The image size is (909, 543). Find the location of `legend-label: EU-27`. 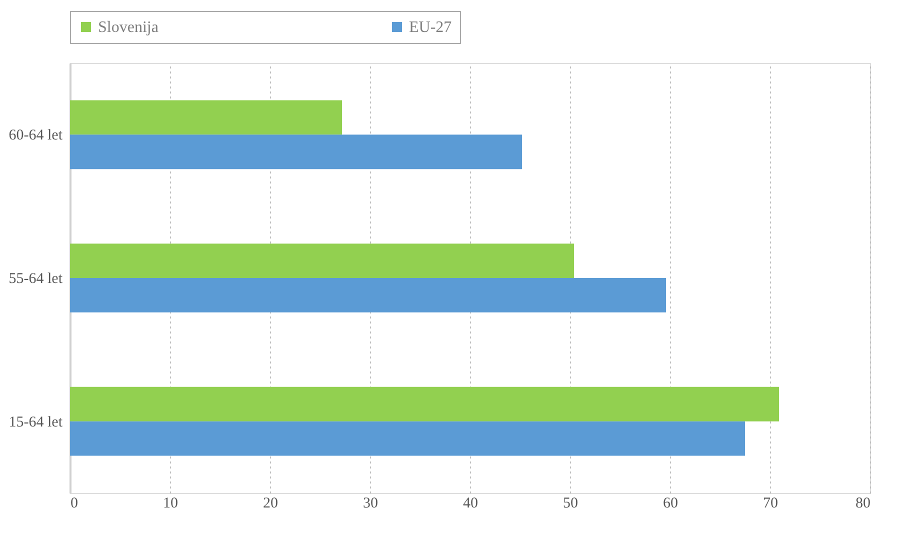

legend-label: EU-27 is located at coordinates (430, 27).